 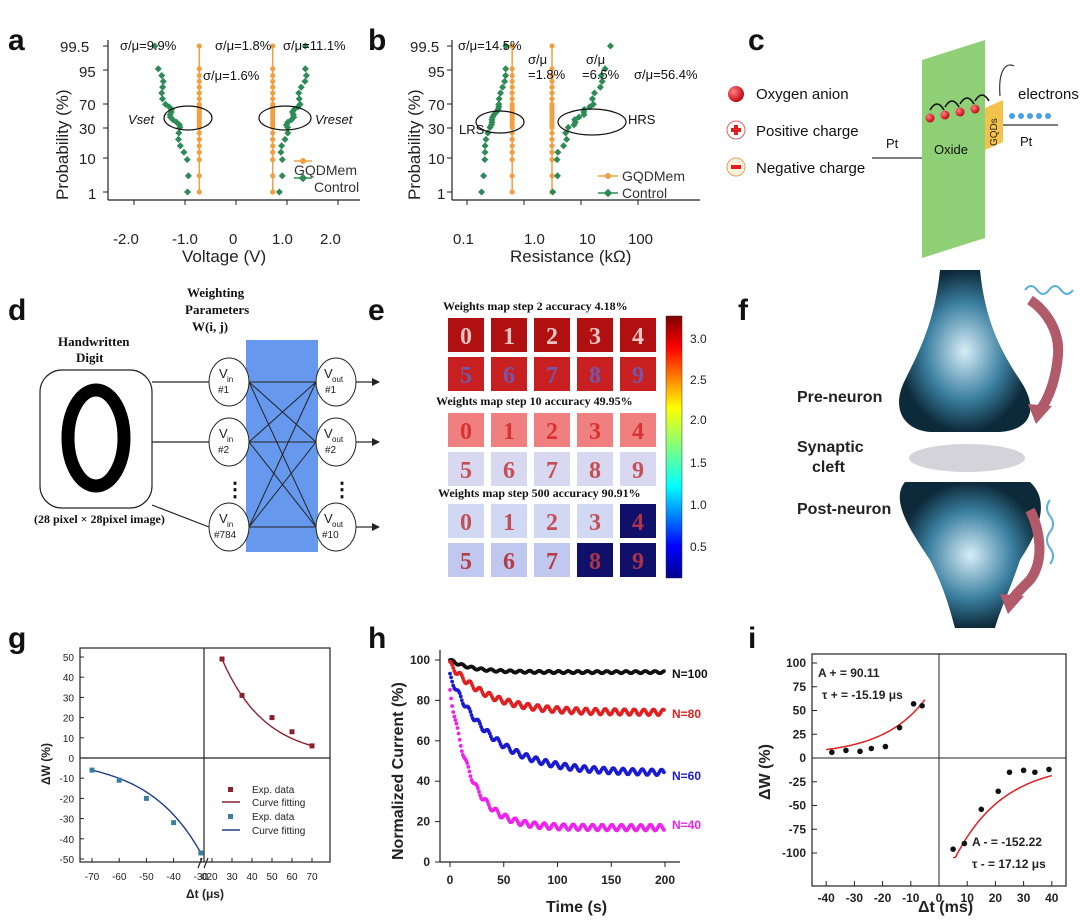 I want to click on vin-num: #2, so click(x=224, y=450).